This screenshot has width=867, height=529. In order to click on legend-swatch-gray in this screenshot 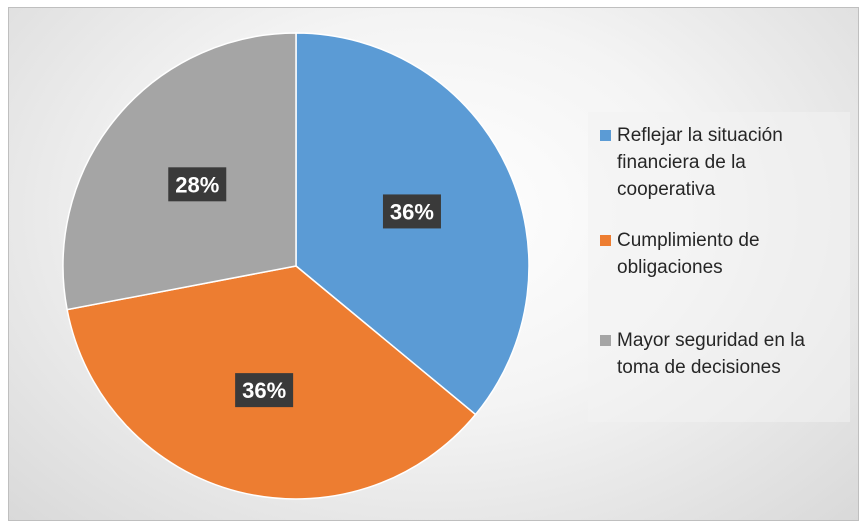, I will do `click(605, 340)`.